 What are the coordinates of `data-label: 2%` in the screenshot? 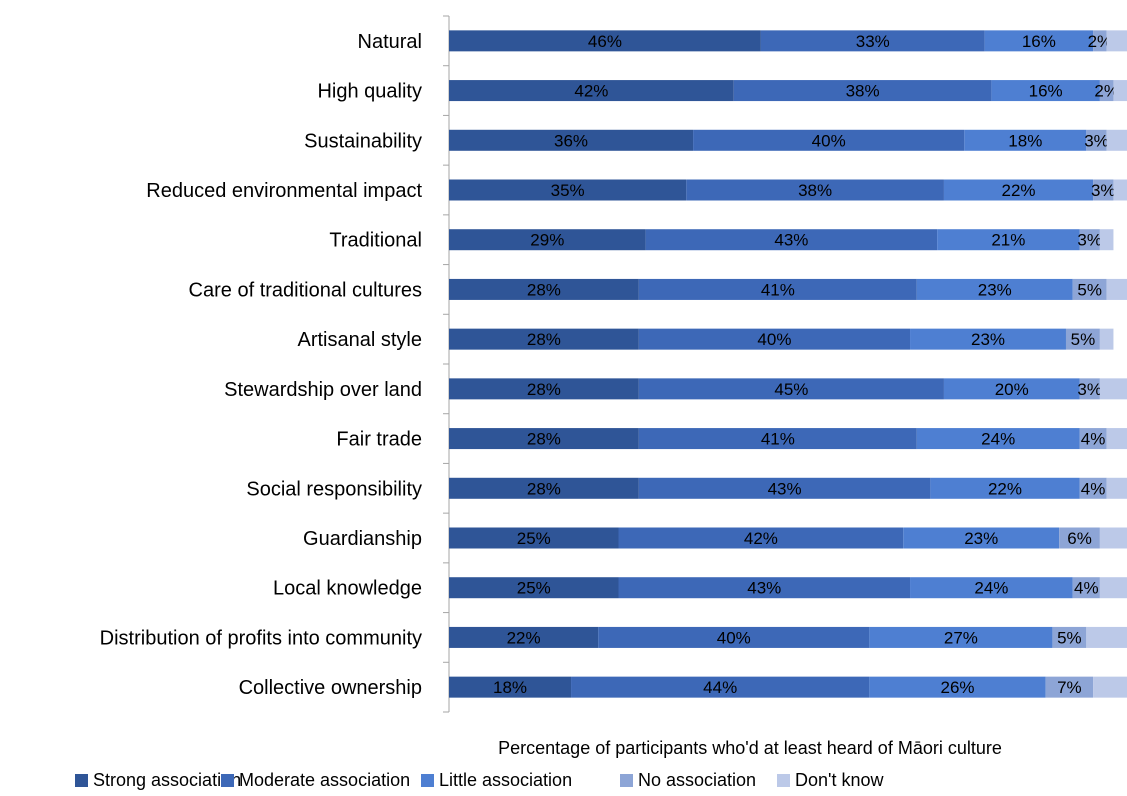 It's located at (1100, 41).